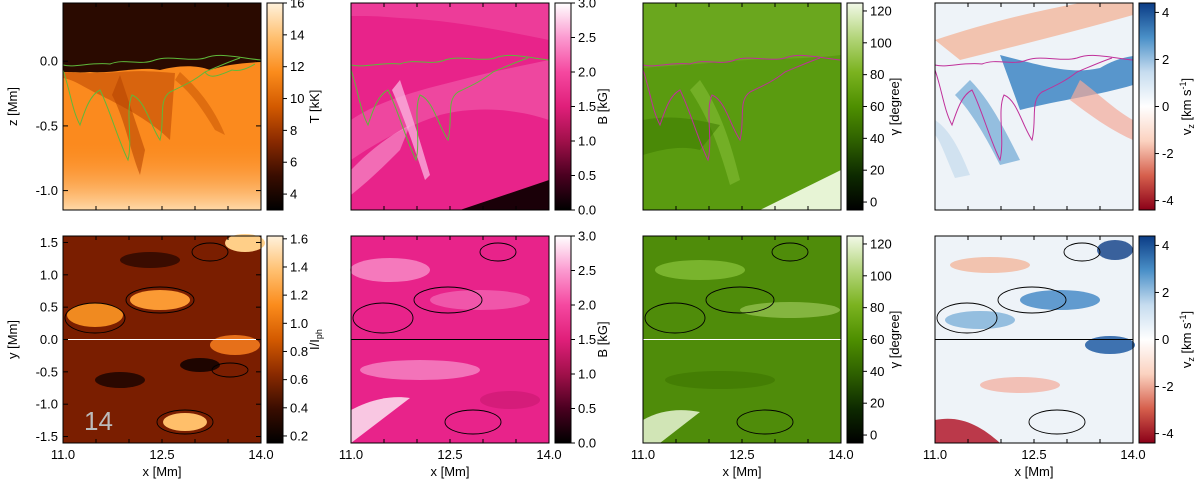 This screenshot has height=484, width=1200. I want to click on heatmap-magnetic-field, so click(450, 106).